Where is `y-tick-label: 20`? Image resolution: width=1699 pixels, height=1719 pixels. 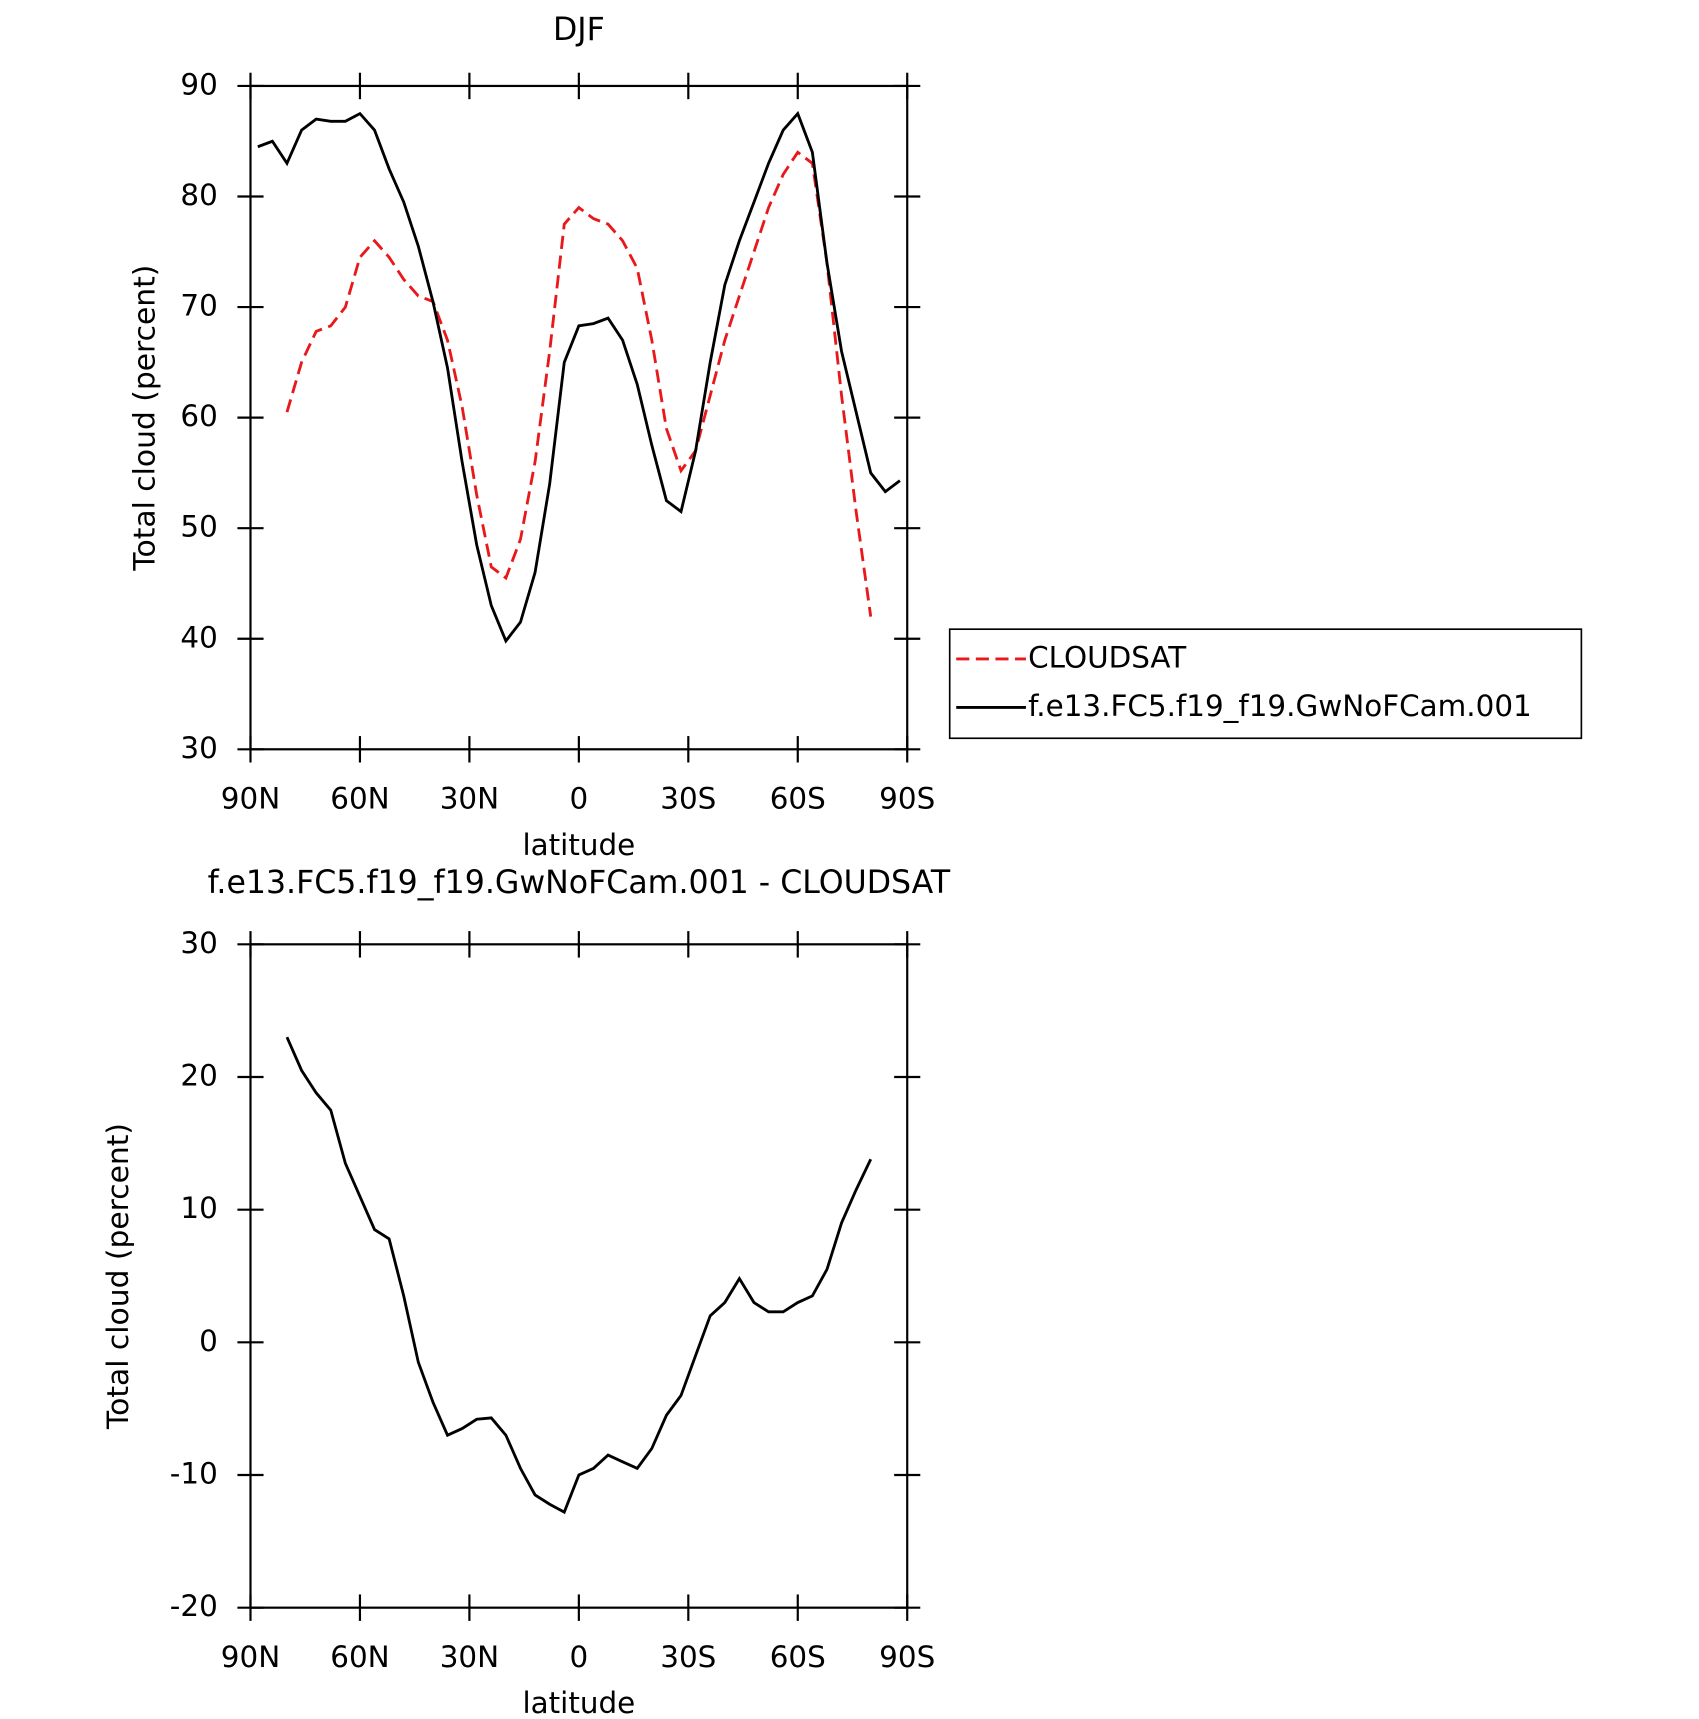 y-tick-label: 20 is located at coordinates (198, 1075).